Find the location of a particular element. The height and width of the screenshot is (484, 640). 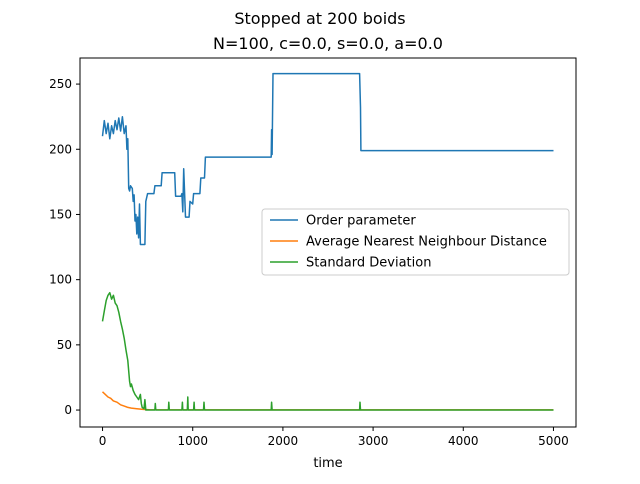

chart-title: N=100, c=0.0, s=0.0, a=0.0 is located at coordinates (328, 43).